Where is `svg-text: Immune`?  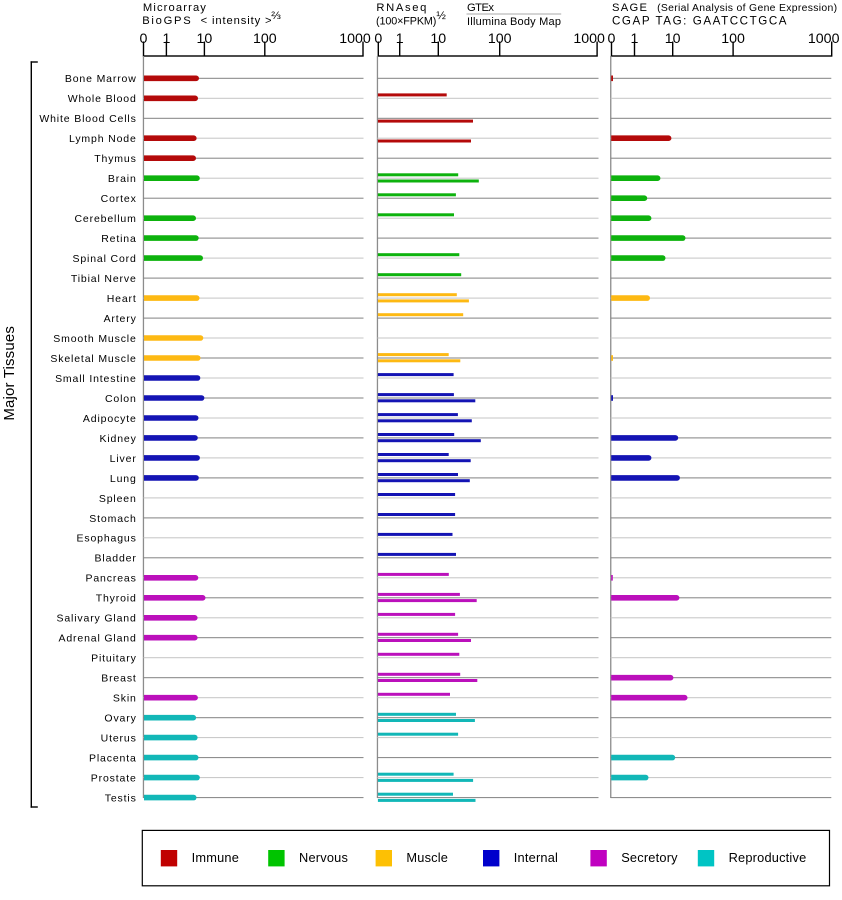
svg-text: Immune is located at coordinates (215, 857).